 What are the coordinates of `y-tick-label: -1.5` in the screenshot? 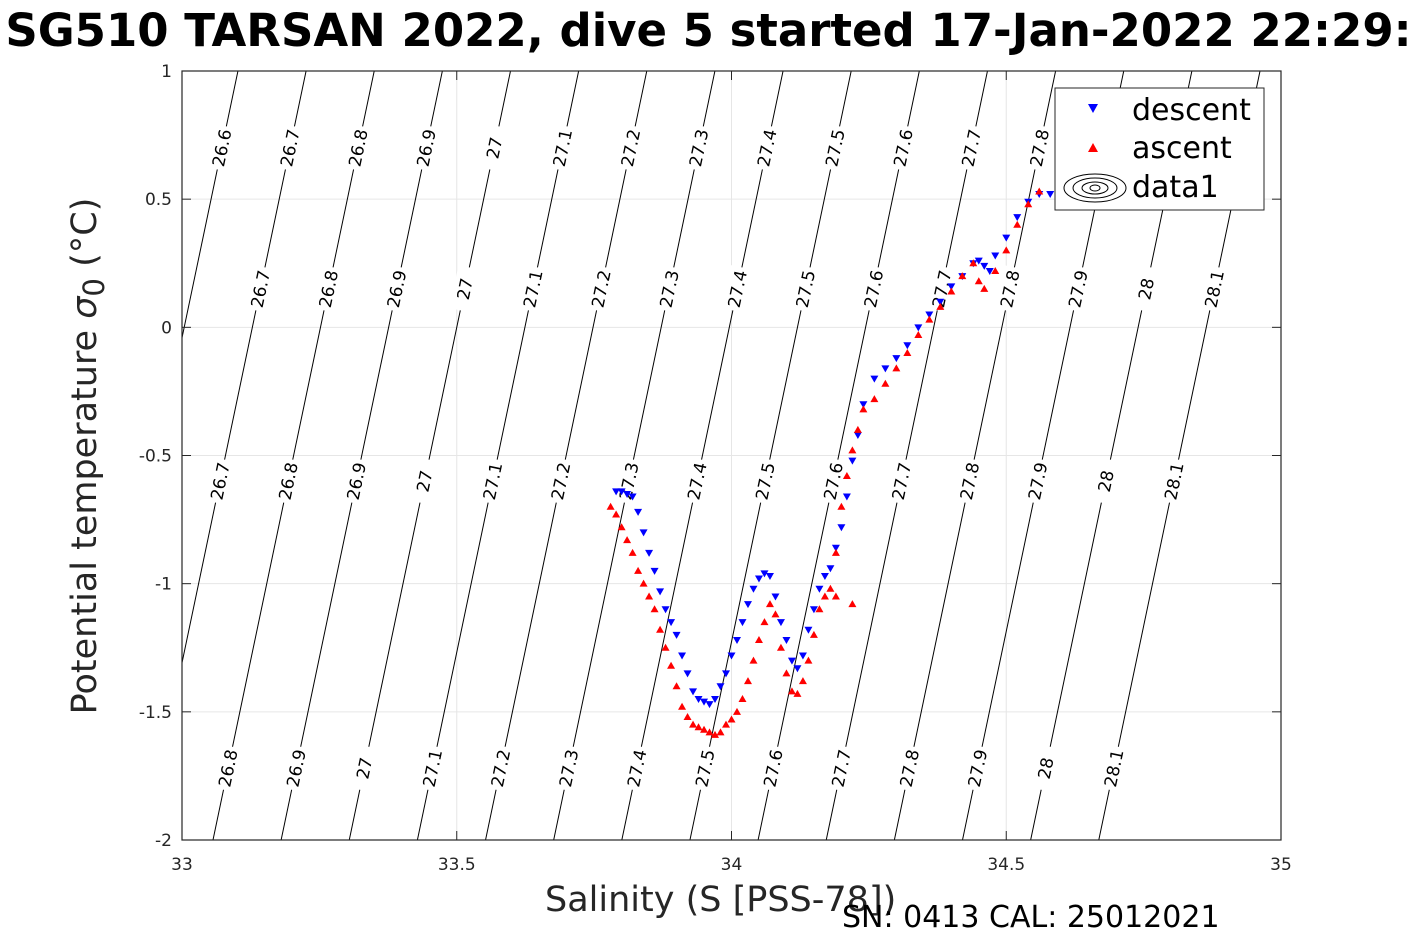 It's located at (155, 713).